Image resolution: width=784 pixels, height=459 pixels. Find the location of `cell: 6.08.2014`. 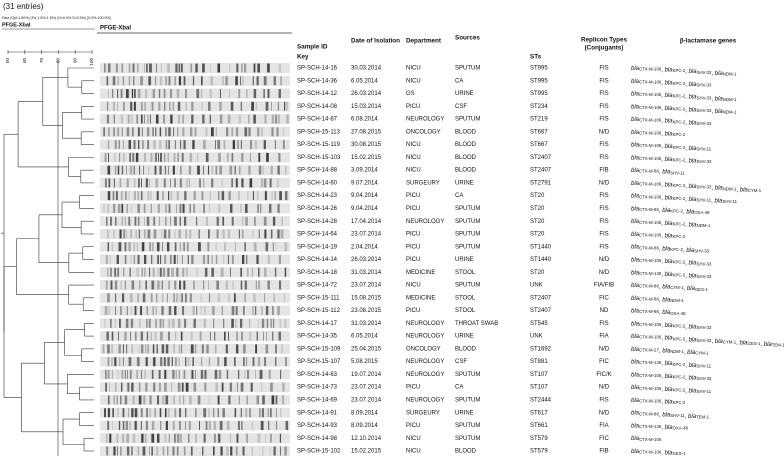

cell: 6.08.2014 is located at coordinates (364, 120).